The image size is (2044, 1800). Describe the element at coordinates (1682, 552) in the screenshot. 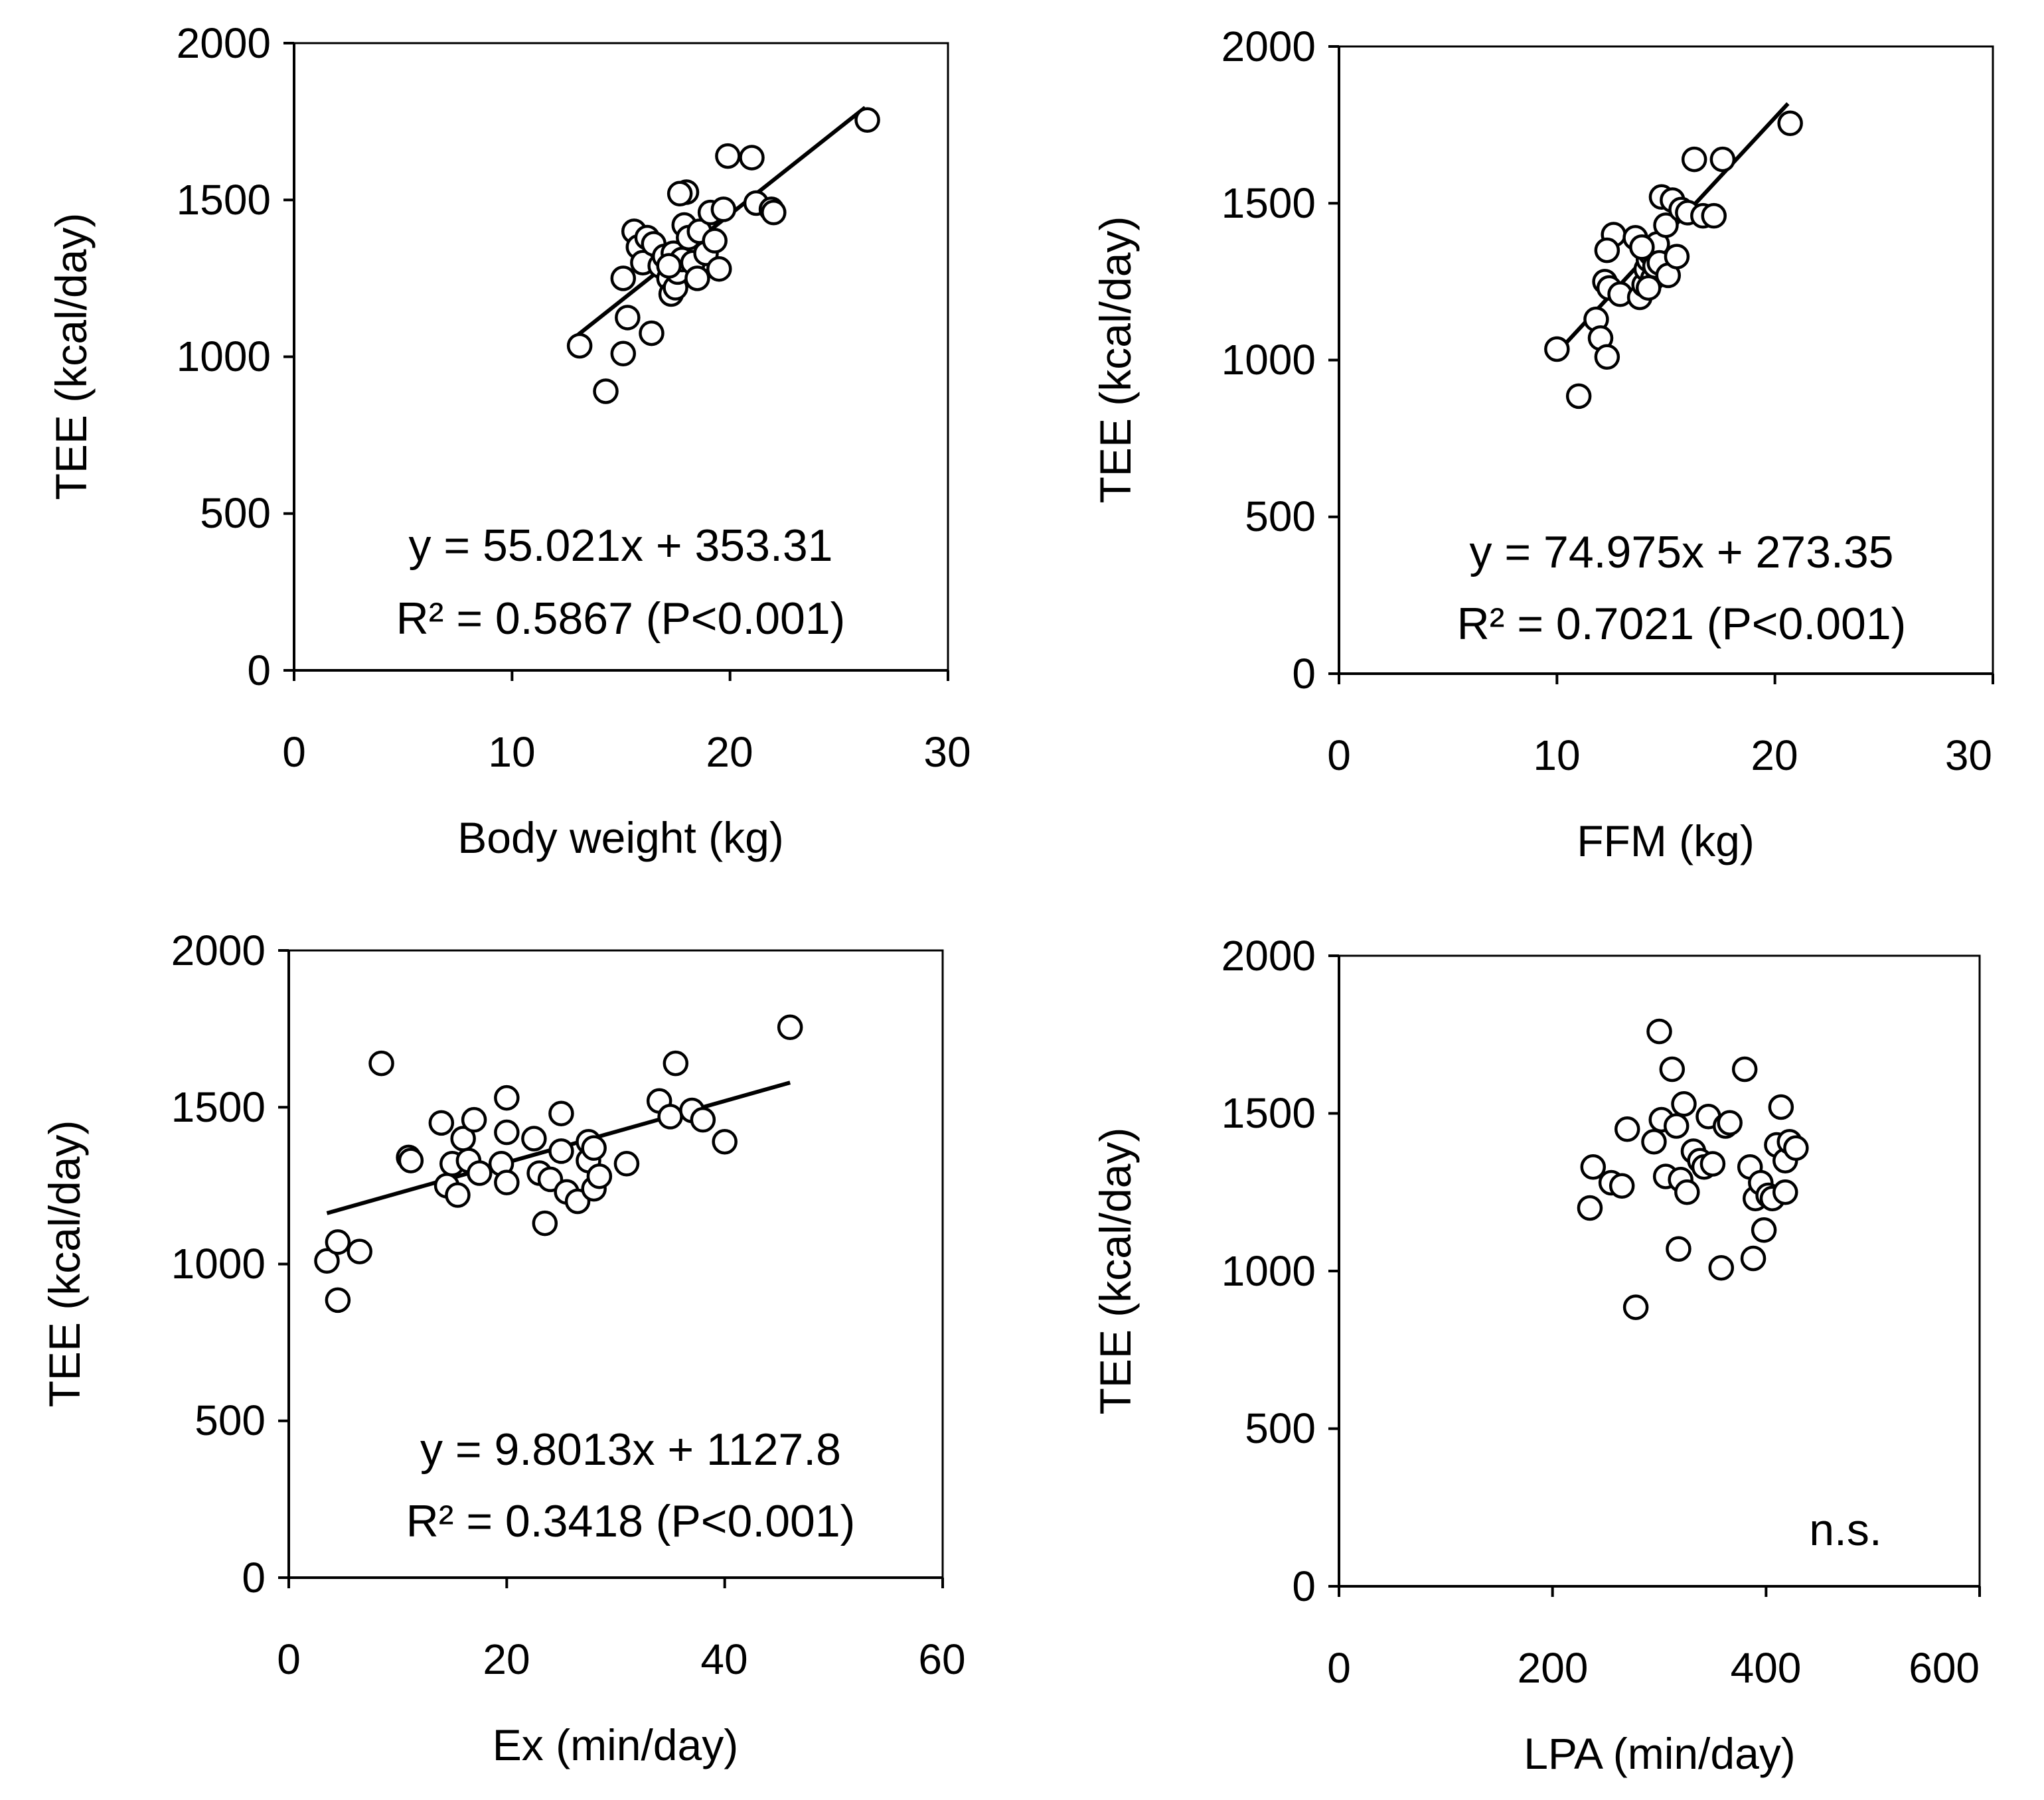

I see `regression-equation: y = 74.975x + 273.35` at that location.